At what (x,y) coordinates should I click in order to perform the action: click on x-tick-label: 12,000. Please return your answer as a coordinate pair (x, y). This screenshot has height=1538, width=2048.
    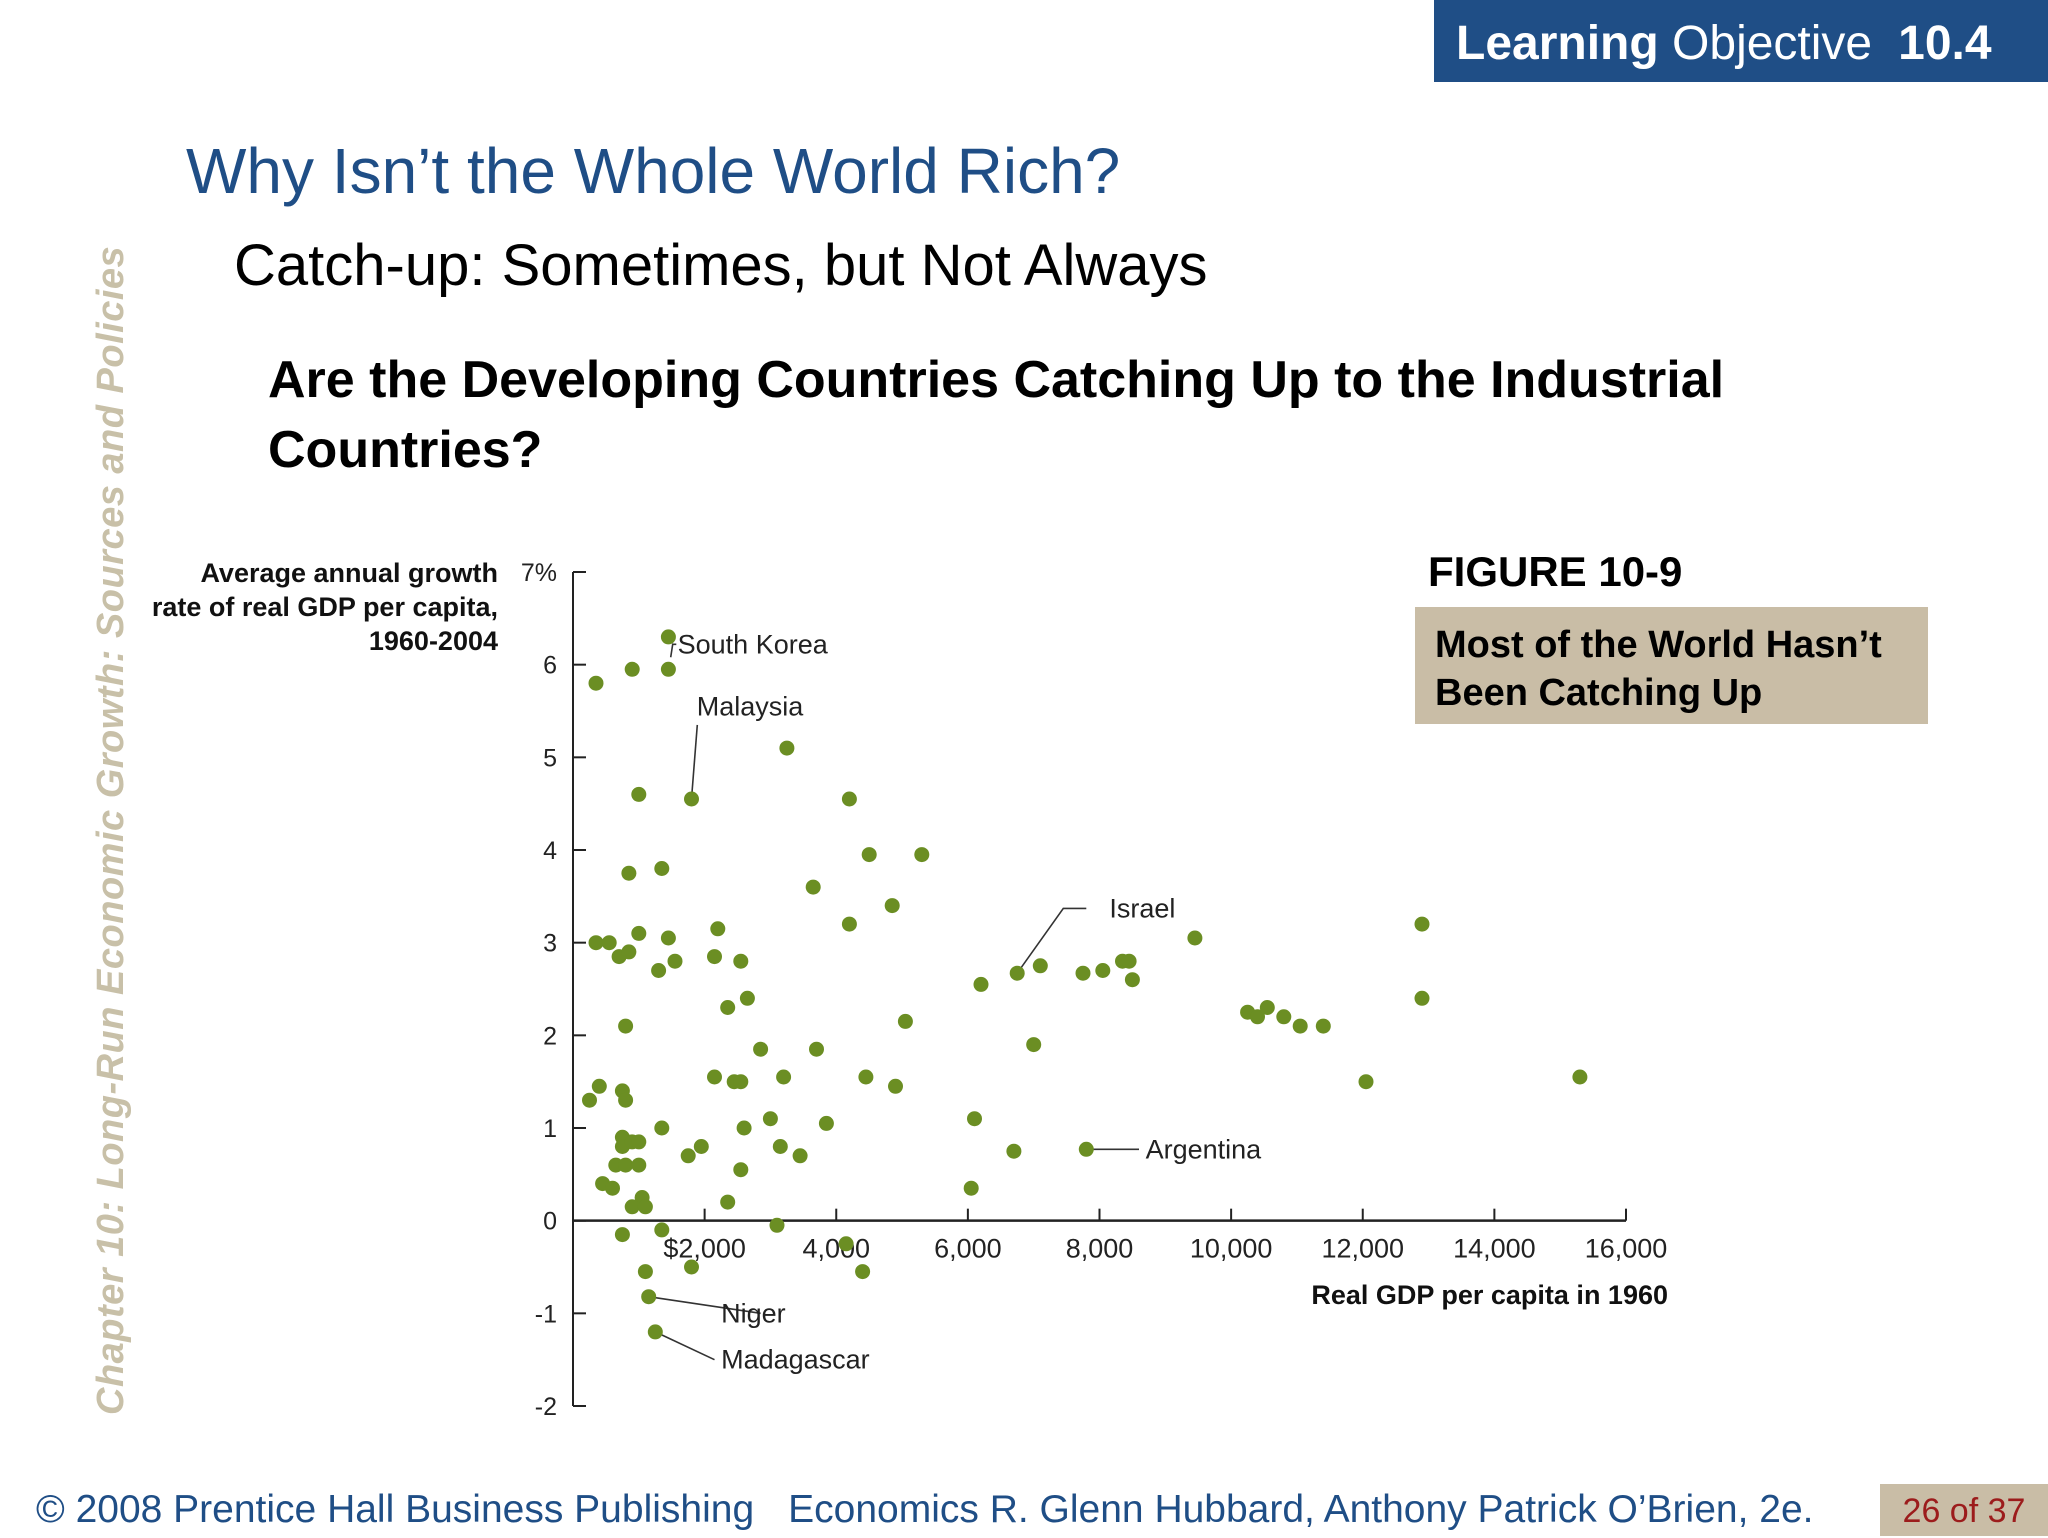
    Looking at the image, I should click on (1362, 1249).